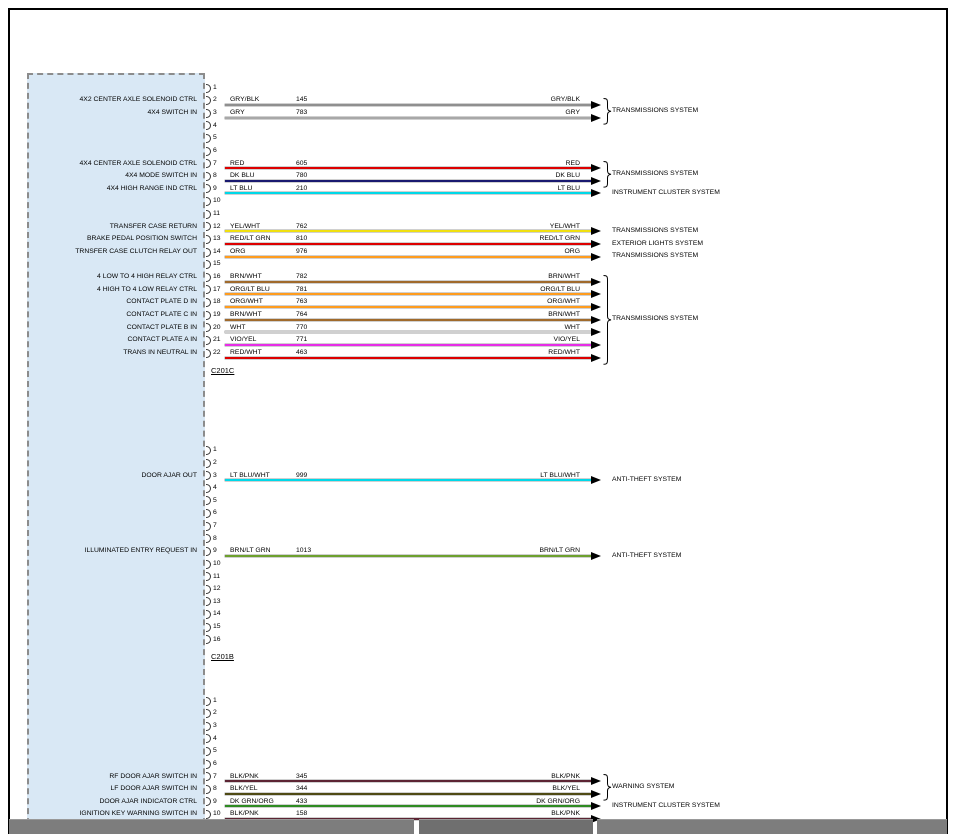 Image resolution: width=957 pixels, height=834 pixels. What do you see at coordinates (246, 314) in the screenshot?
I see `wire-color-code-left: BRN/WHT` at bounding box center [246, 314].